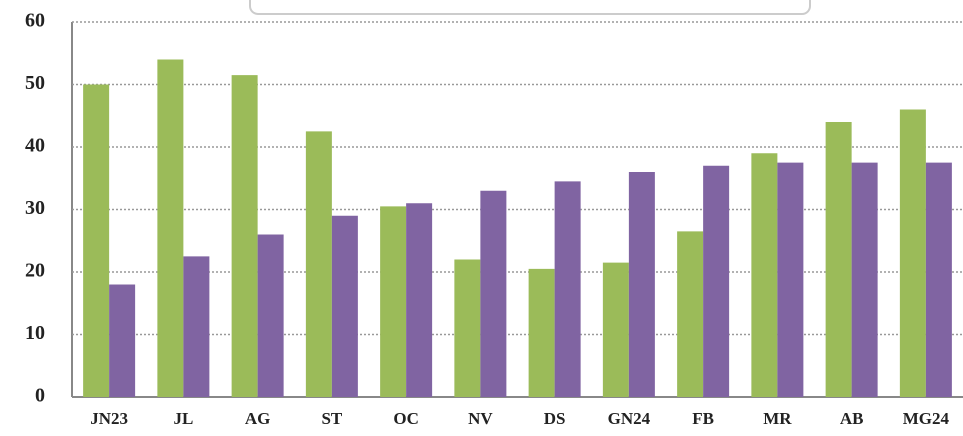 This screenshot has height=436, width=963. What do you see at coordinates (406, 418) in the screenshot?
I see `x-tick-label: OC` at bounding box center [406, 418].